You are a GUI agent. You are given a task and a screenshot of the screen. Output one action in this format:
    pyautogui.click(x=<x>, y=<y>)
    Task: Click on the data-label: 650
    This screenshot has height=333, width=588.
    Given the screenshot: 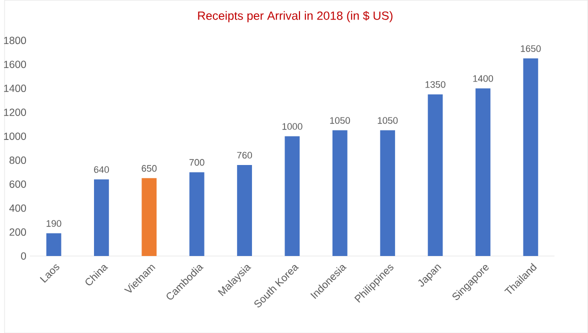 What is the action you would take?
    pyautogui.click(x=149, y=168)
    